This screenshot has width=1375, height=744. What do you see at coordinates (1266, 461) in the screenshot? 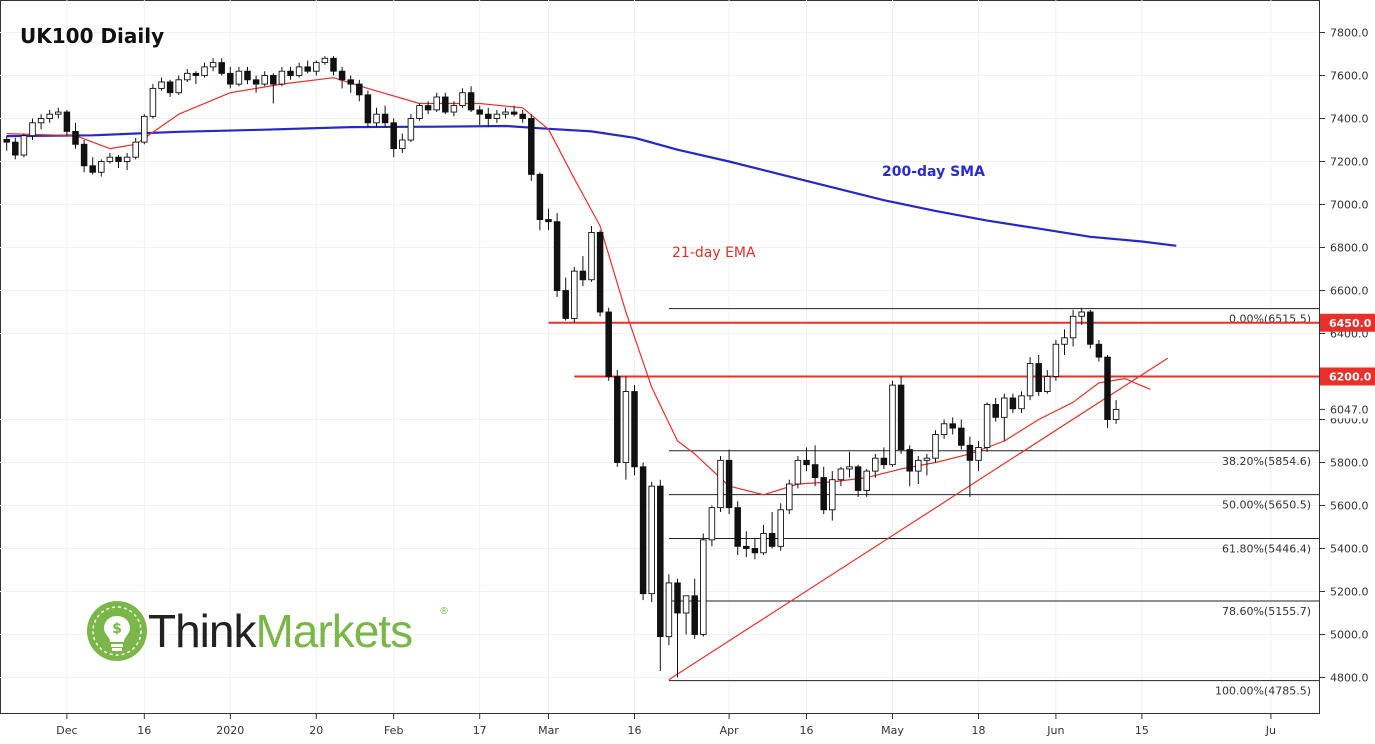
I see `fib-label: 38.20%(5854.6)` at bounding box center [1266, 461].